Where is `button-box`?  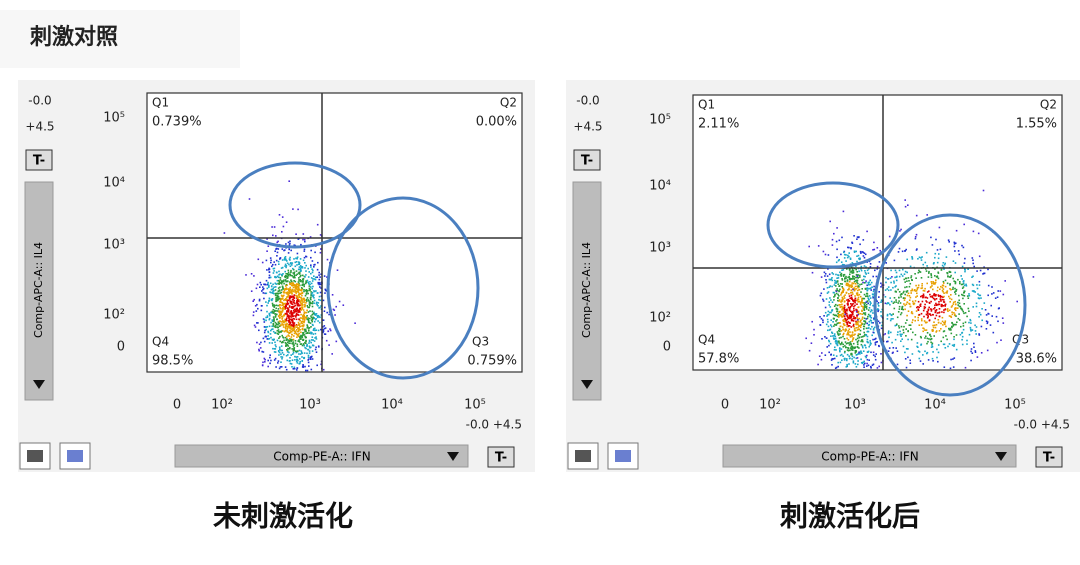
button-box is located at coordinates (501, 457).